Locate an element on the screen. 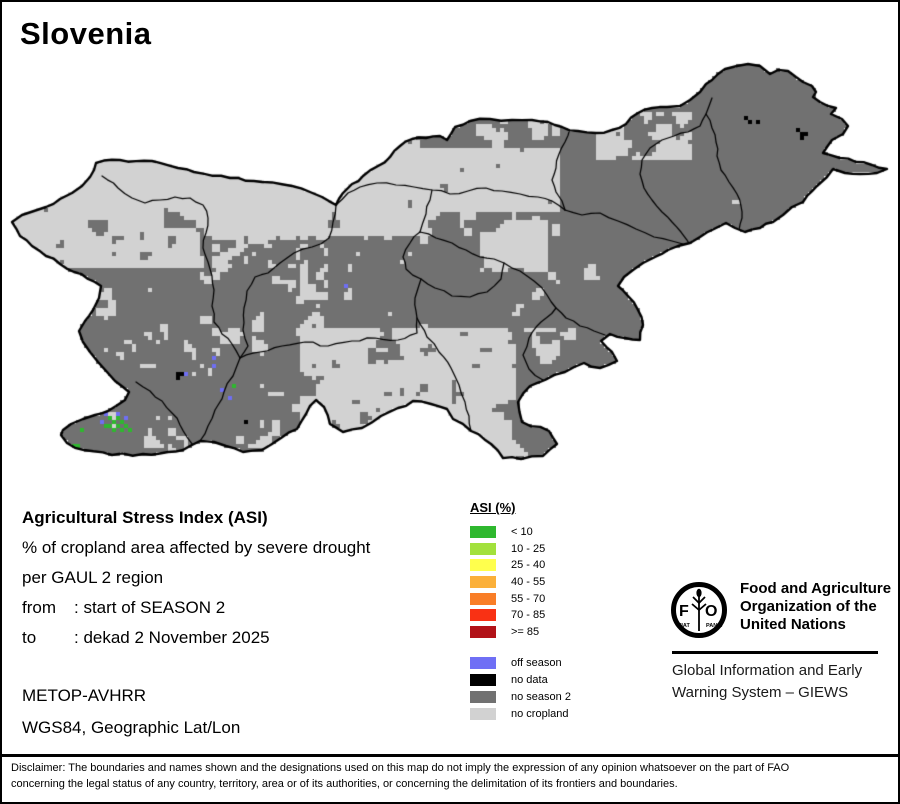  legend-row: no season 2 is located at coordinates (520, 696).